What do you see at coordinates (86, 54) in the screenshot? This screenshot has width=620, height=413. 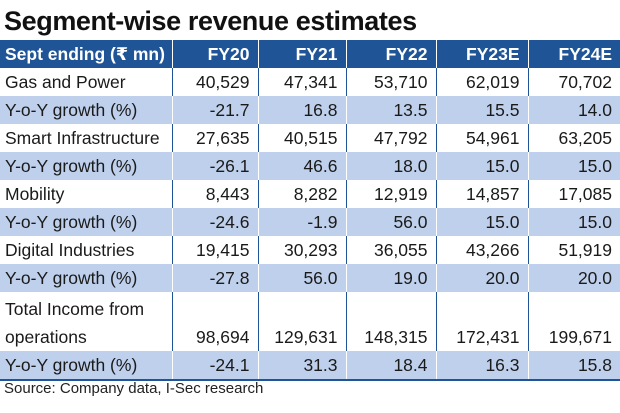 I see `header-period: Sept ending (₹ mn)` at bounding box center [86, 54].